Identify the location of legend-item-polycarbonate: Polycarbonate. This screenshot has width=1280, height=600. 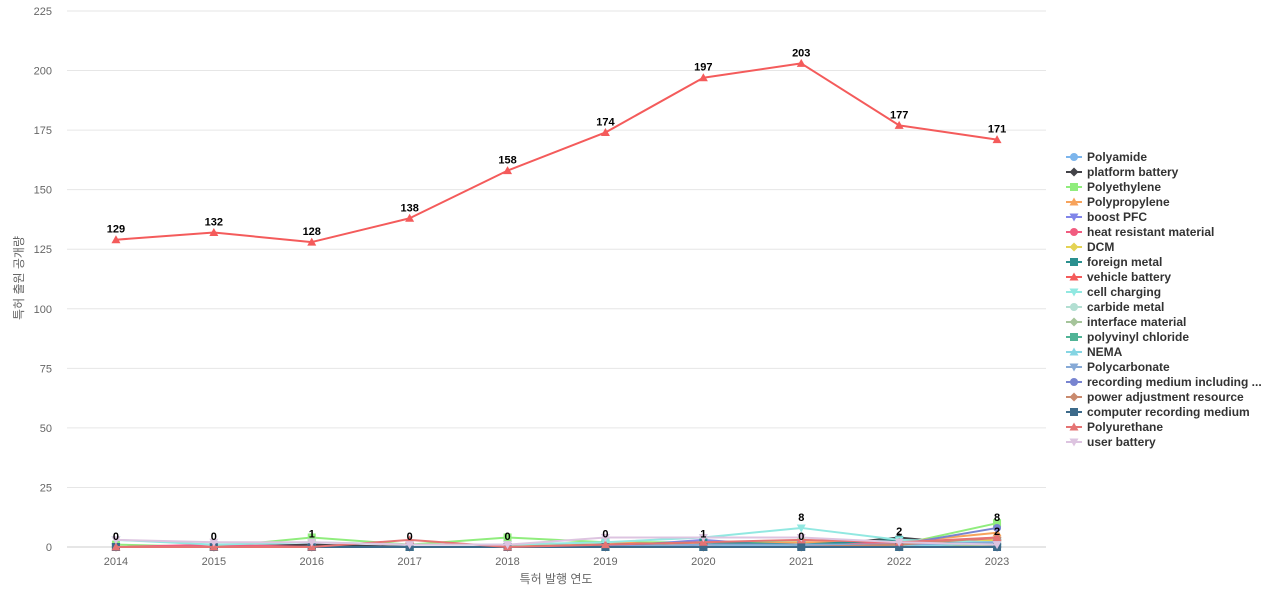
(1171, 366).